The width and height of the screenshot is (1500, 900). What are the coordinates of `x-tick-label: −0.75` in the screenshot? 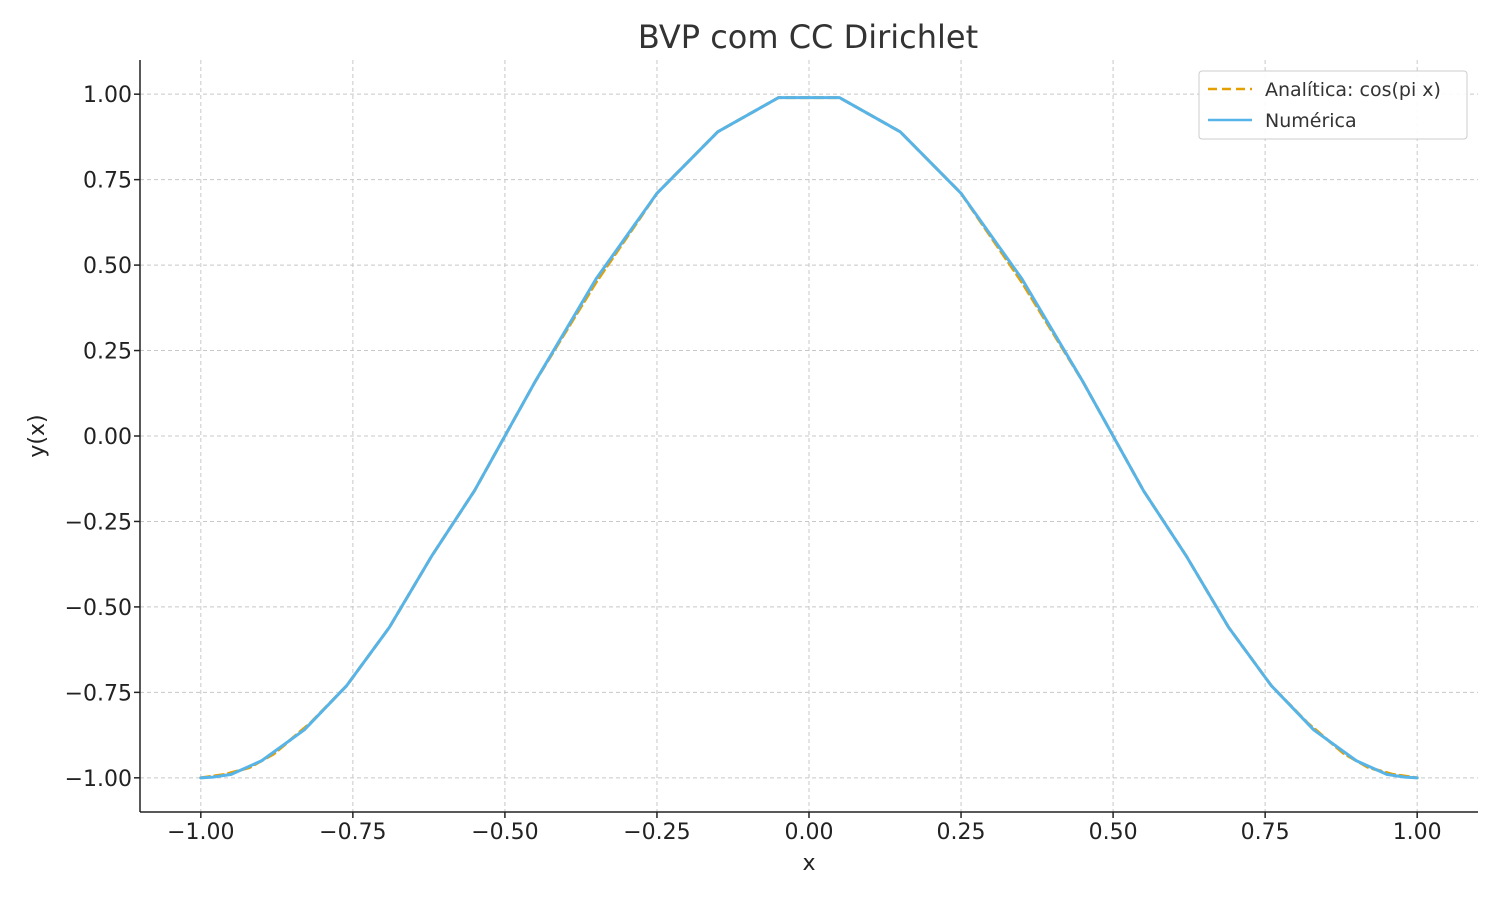 It's located at (352, 832).